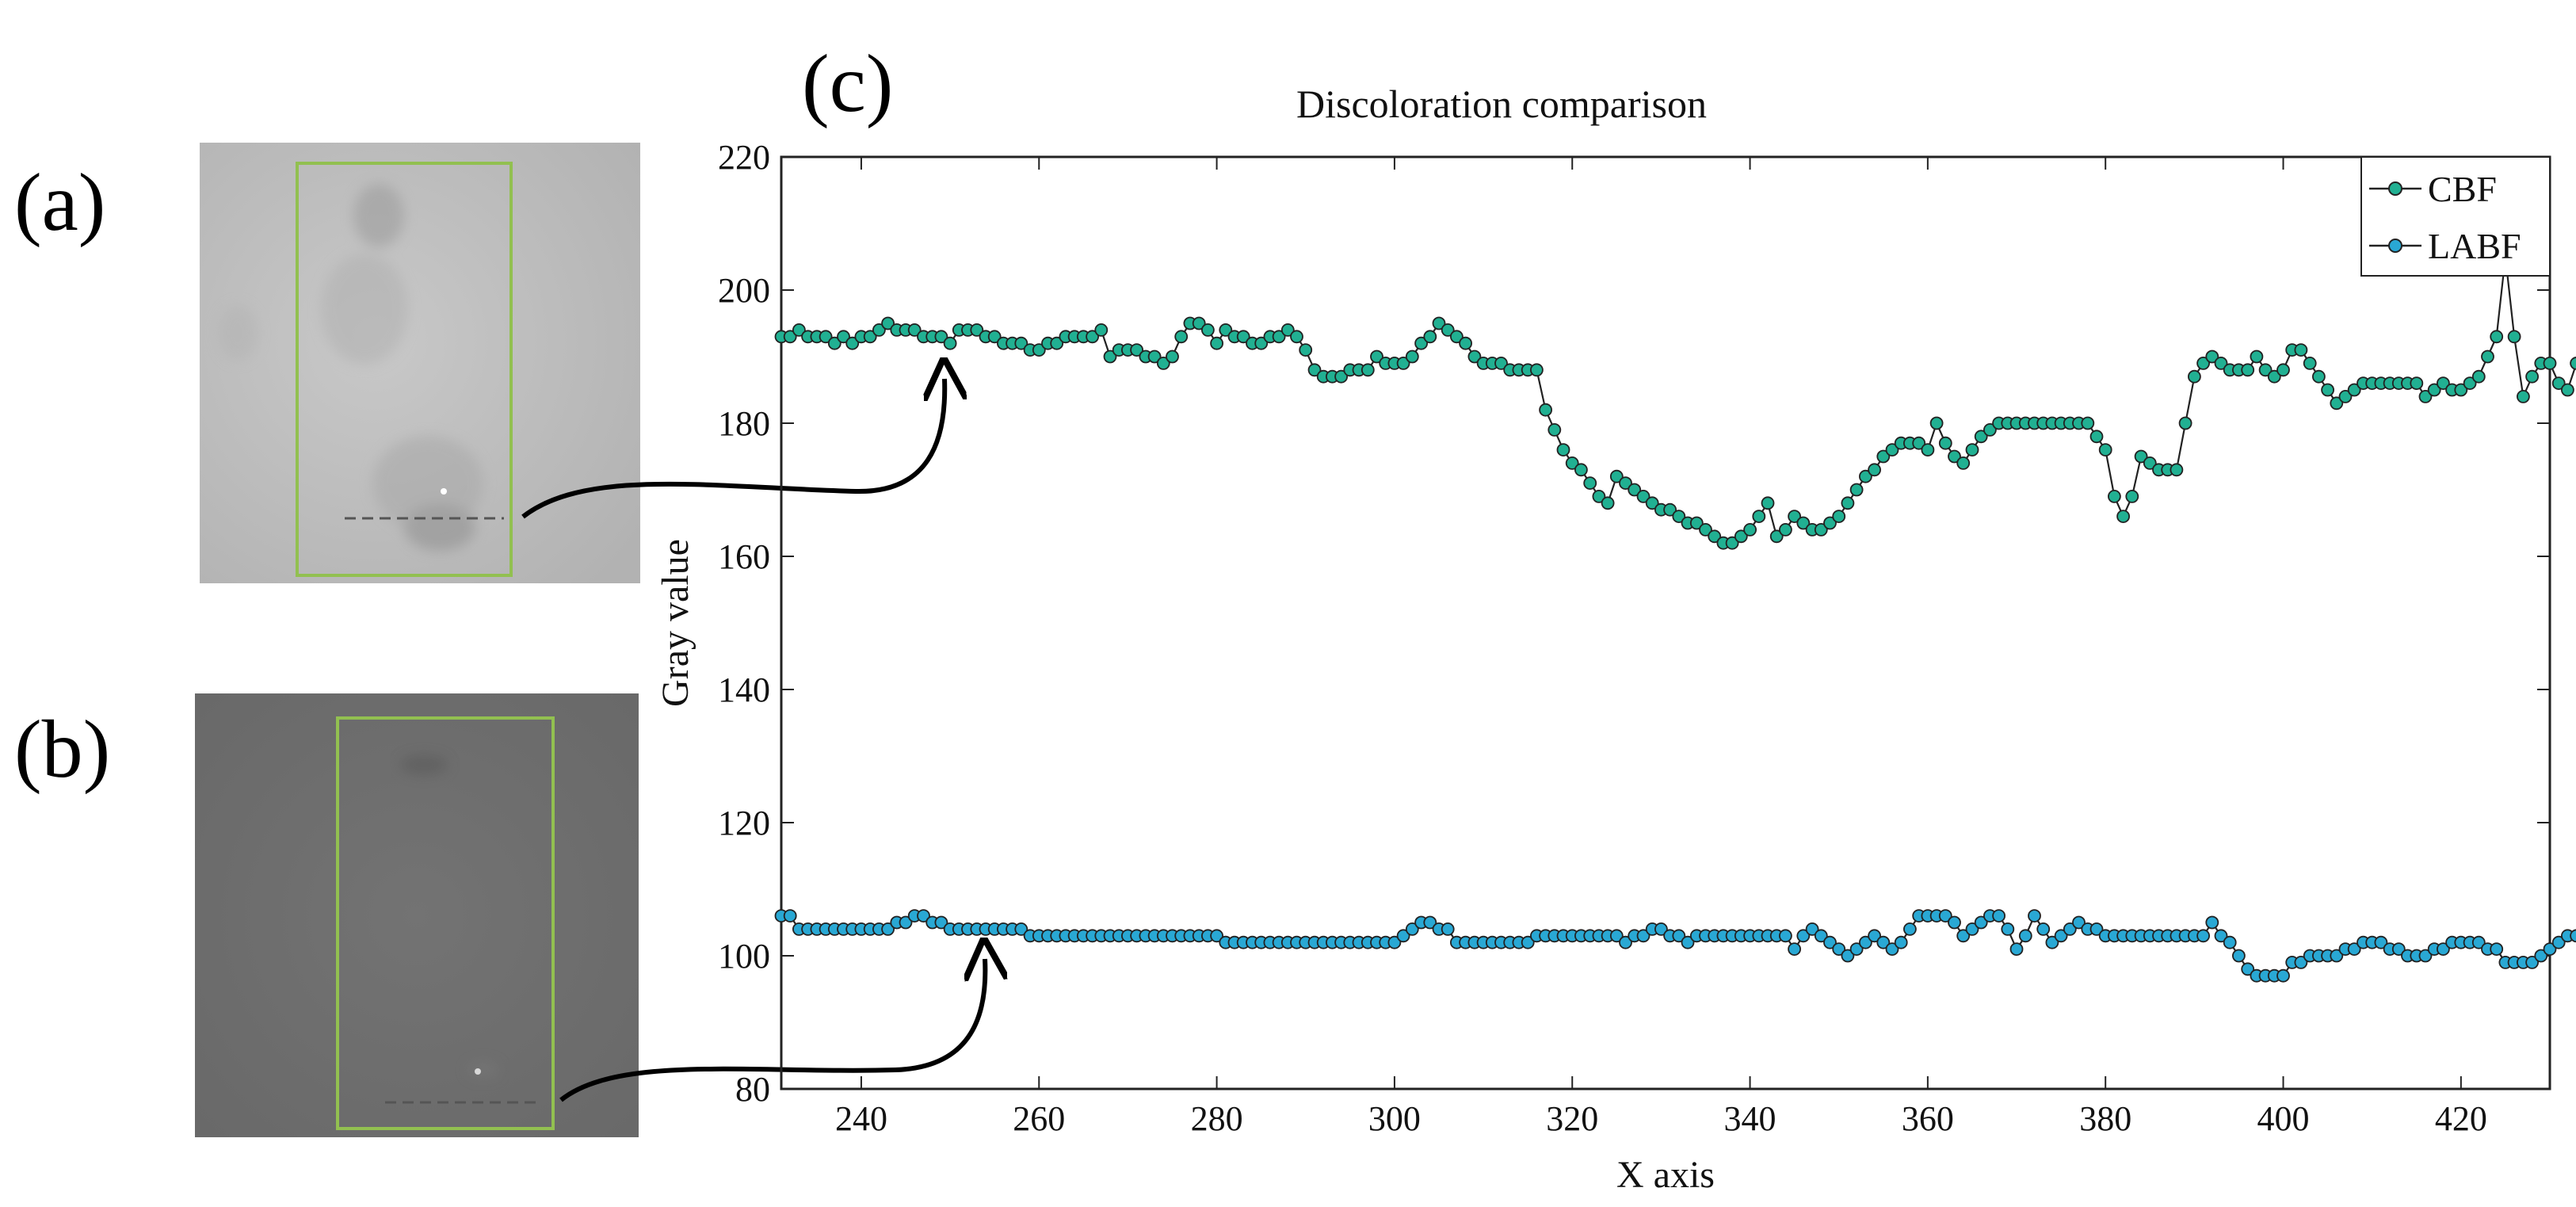  Describe the element at coordinates (744, 689) in the screenshot. I see `y-tick-label: 140` at that location.